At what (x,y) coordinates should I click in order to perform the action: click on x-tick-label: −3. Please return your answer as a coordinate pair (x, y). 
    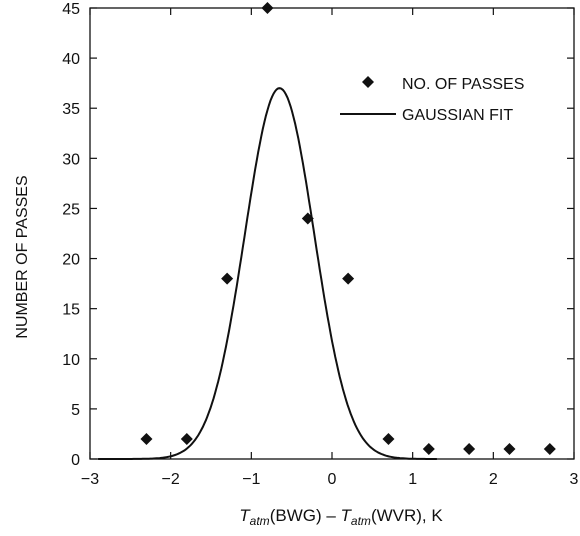
    Looking at the image, I should click on (90, 479).